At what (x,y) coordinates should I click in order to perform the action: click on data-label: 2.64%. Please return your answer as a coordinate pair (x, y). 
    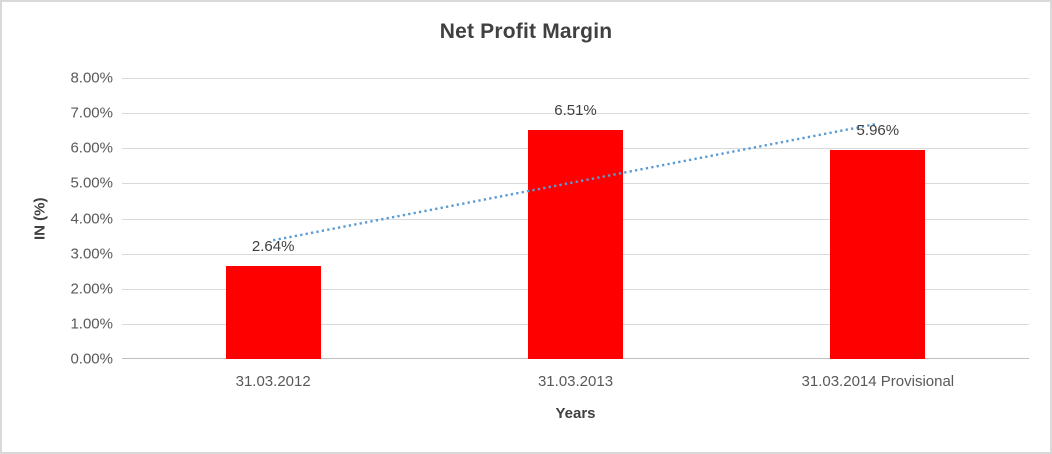
    Looking at the image, I should click on (273, 247).